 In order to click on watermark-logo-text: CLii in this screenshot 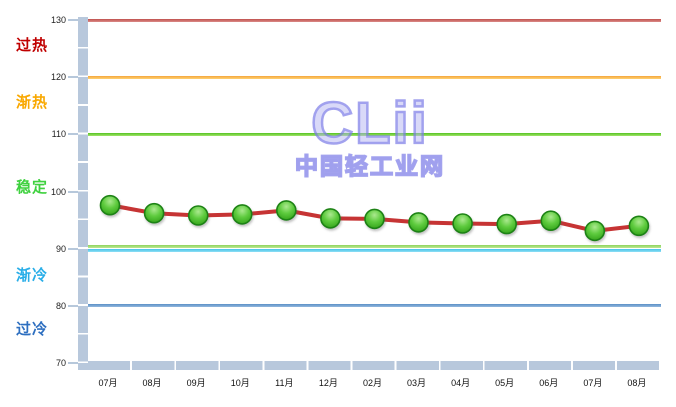, I will do `click(369, 123)`.